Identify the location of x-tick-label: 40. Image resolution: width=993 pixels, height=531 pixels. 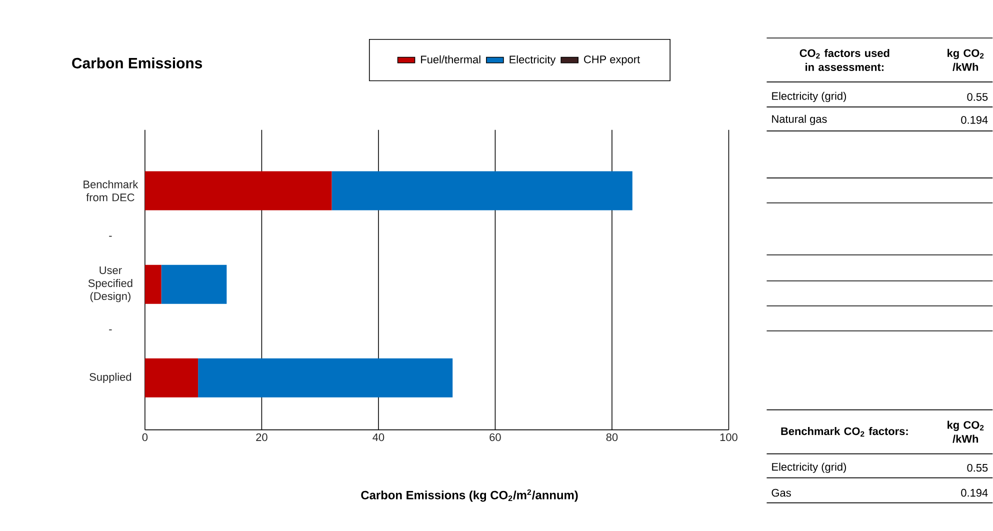
(378, 437).